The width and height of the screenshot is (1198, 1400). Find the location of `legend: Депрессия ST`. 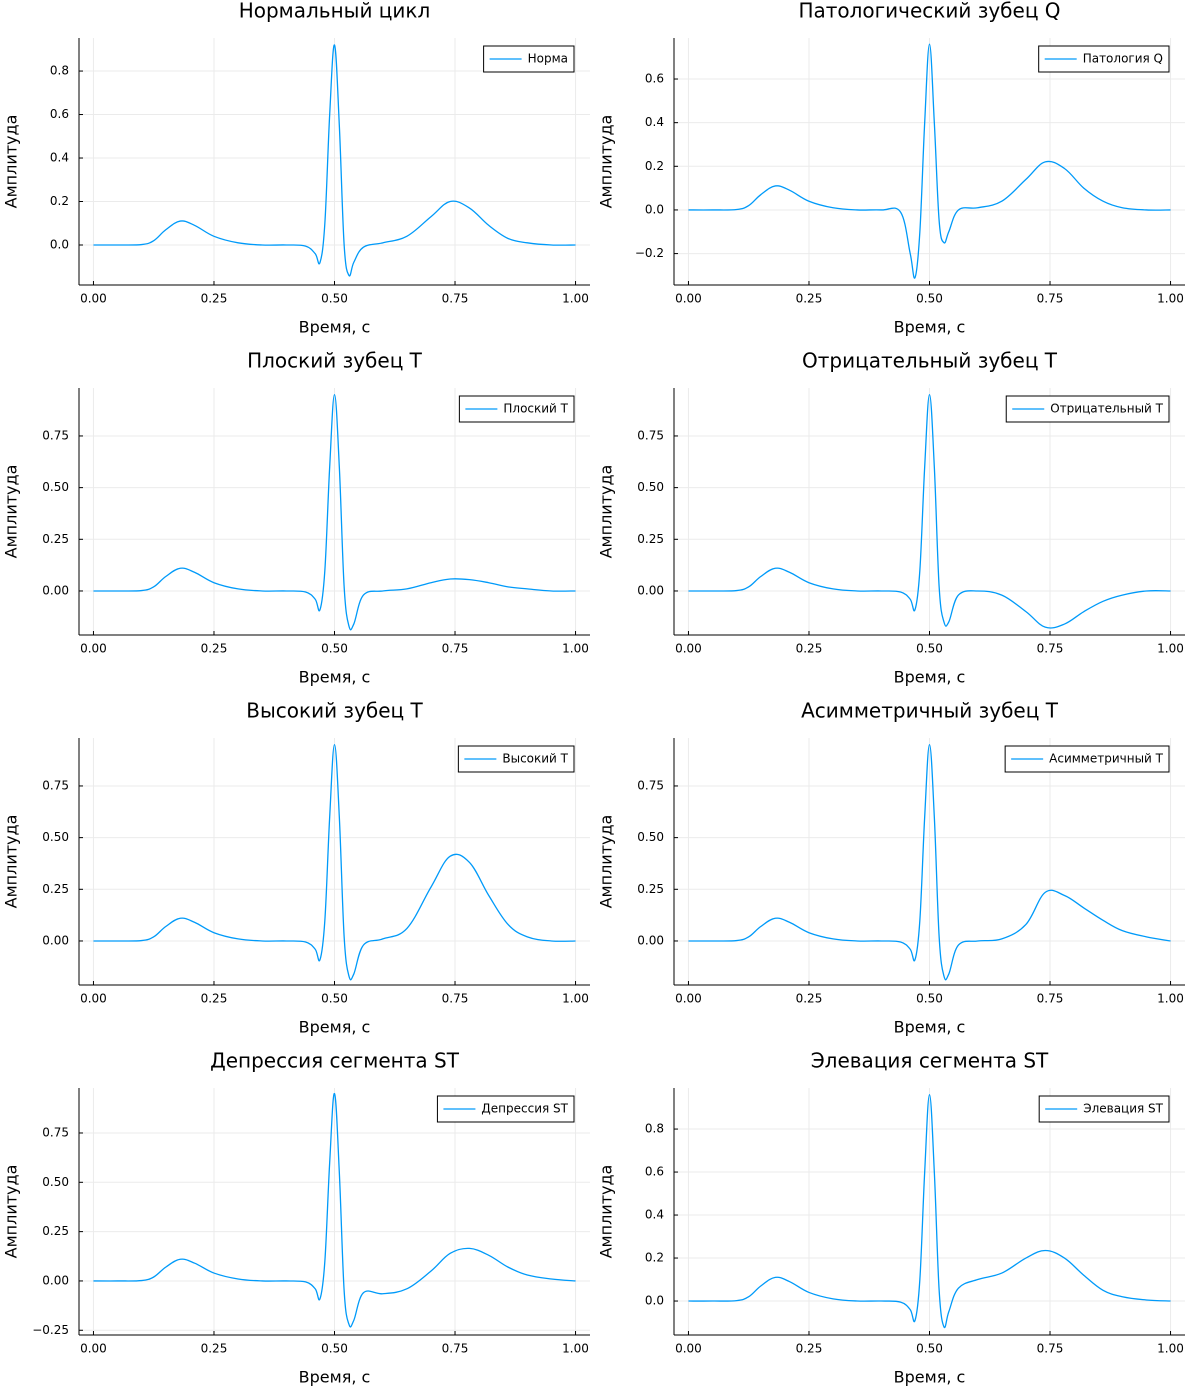

legend: Депрессия ST is located at coordinates (505, 1109).